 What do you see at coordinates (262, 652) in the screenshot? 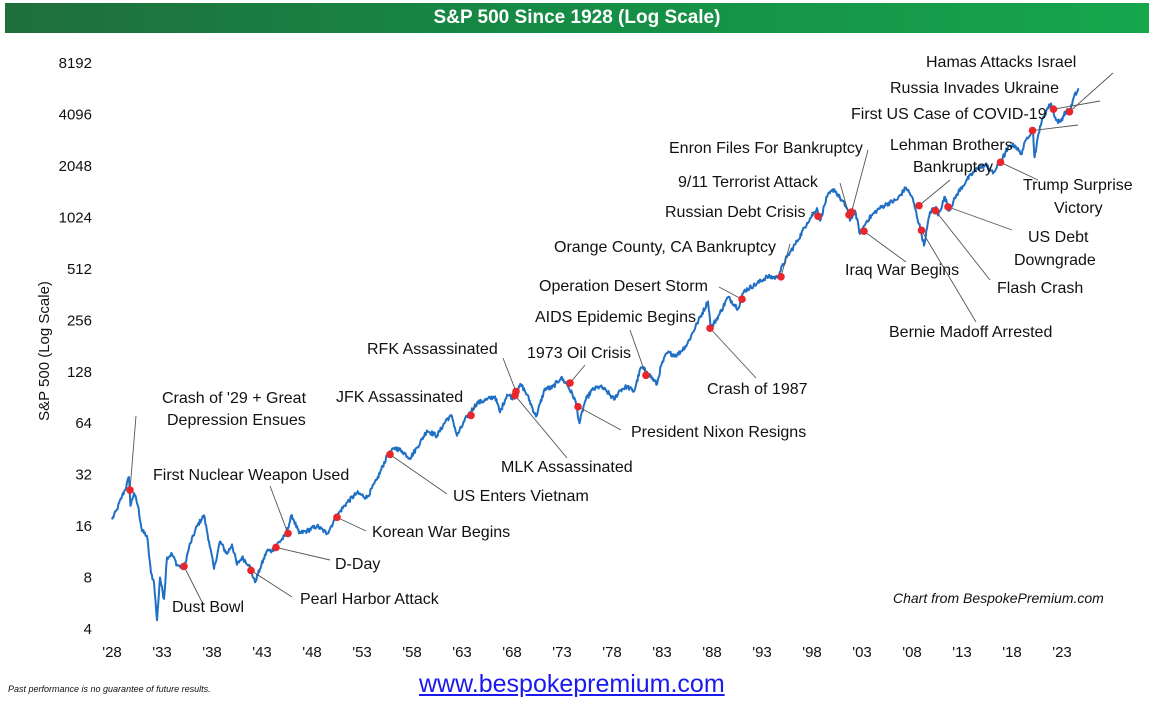
I see `x-tick-label: '43` at bounding box center [262, 652].